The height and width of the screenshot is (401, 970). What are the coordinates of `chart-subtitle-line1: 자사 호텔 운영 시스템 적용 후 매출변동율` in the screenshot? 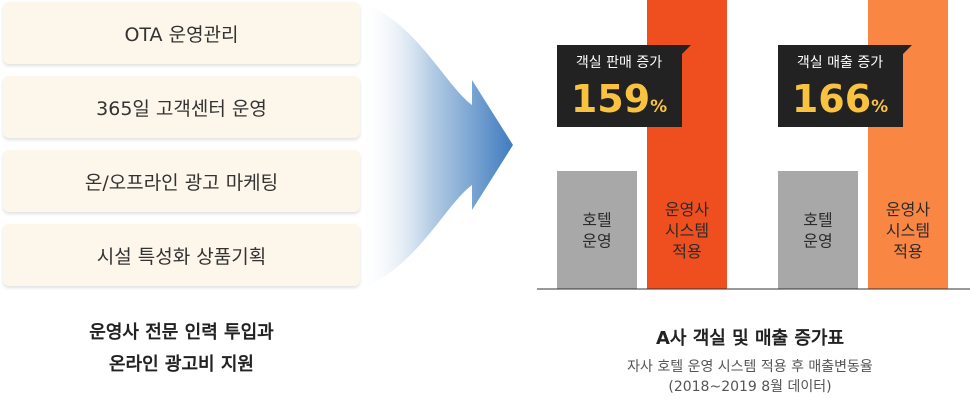 It's located at (750, 367).